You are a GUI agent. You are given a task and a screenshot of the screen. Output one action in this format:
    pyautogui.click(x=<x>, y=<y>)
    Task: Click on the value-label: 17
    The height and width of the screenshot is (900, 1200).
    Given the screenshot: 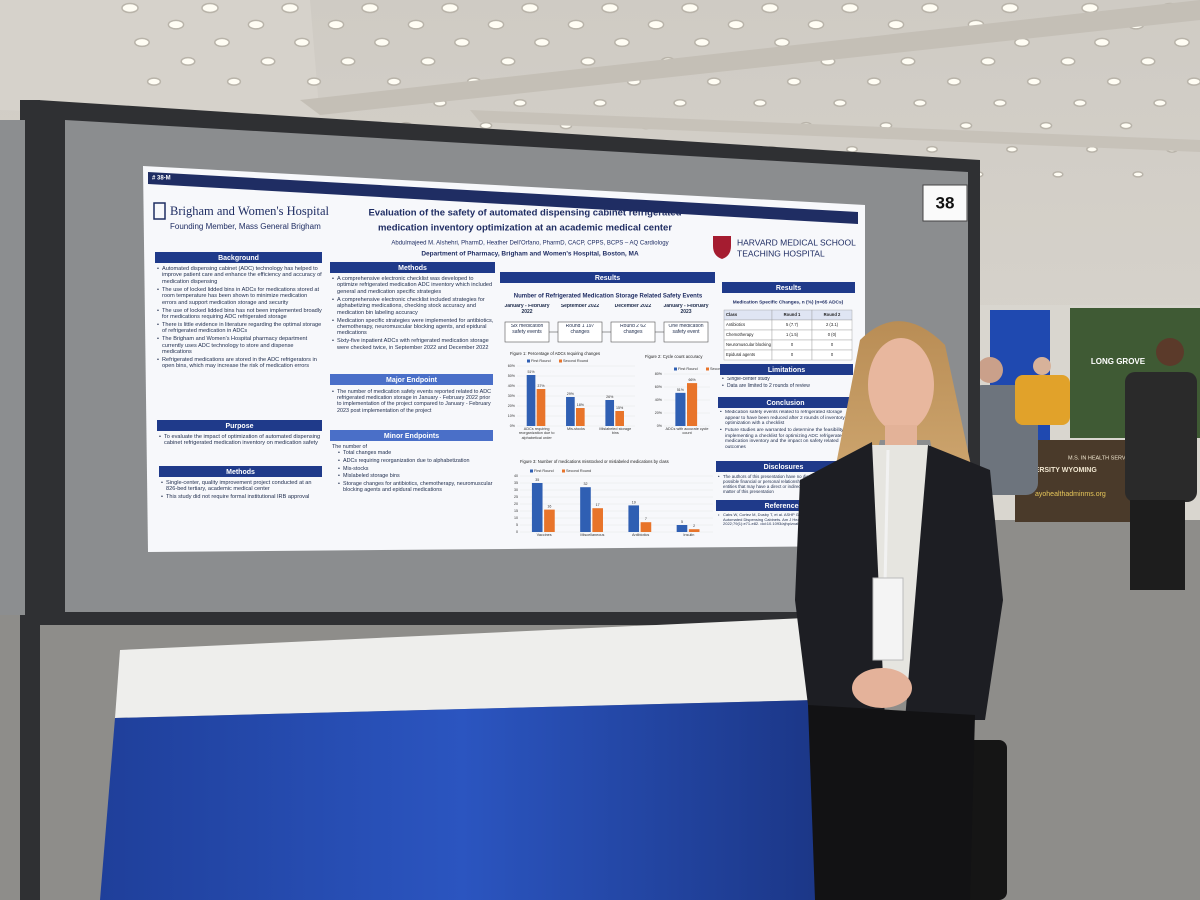 What is the action you would take?
    pyautogui.click(x=598, y=505)
    